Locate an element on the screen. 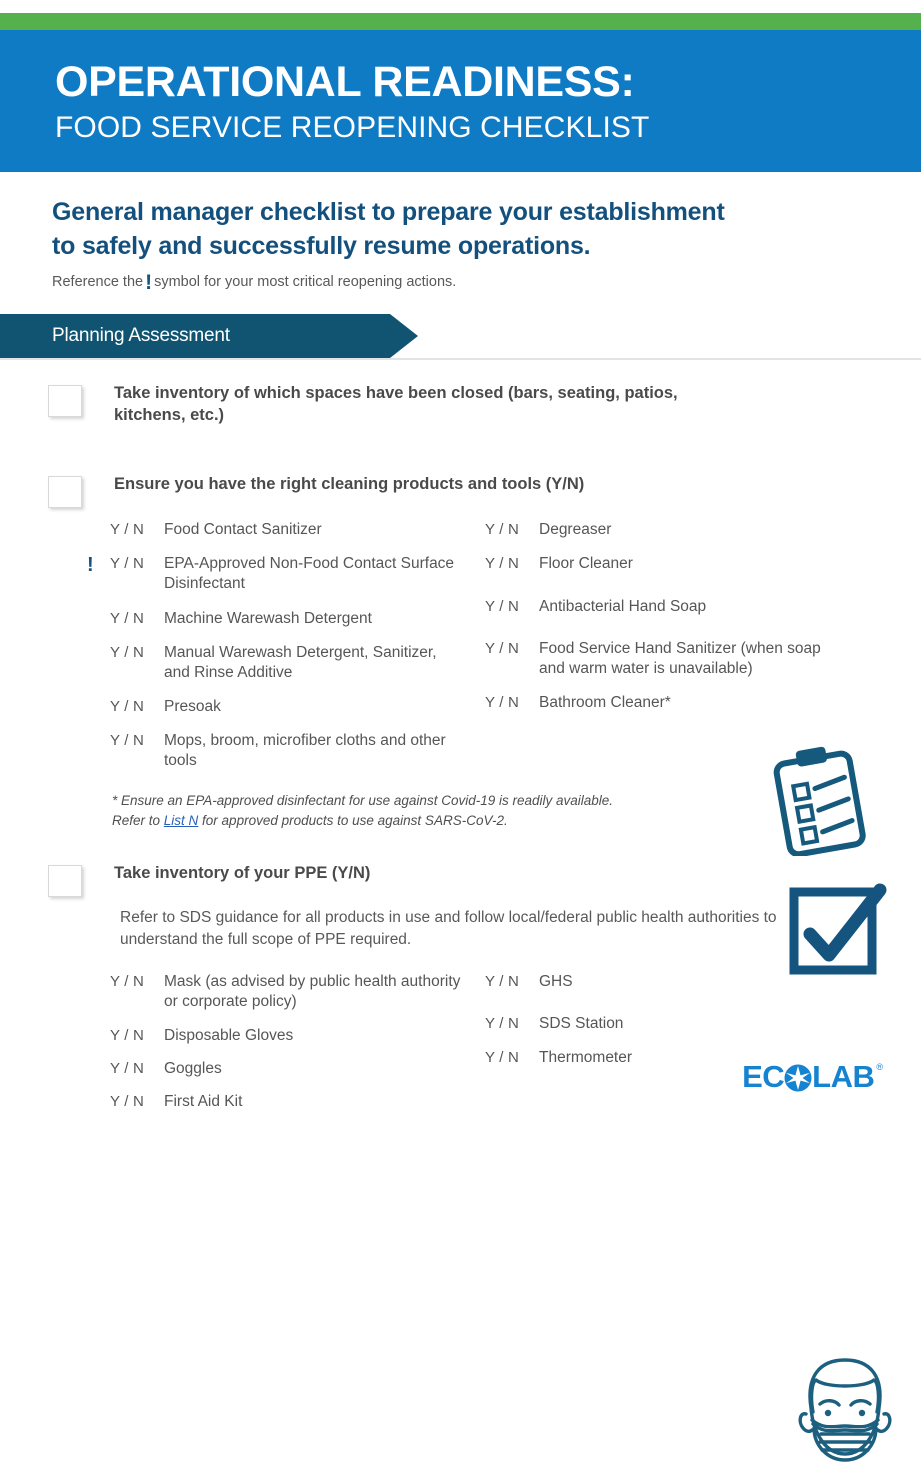 The height and width of the screenshot is (1477, 921). checkbox-take-inventory-spaces is located at coordinates (65, 400).